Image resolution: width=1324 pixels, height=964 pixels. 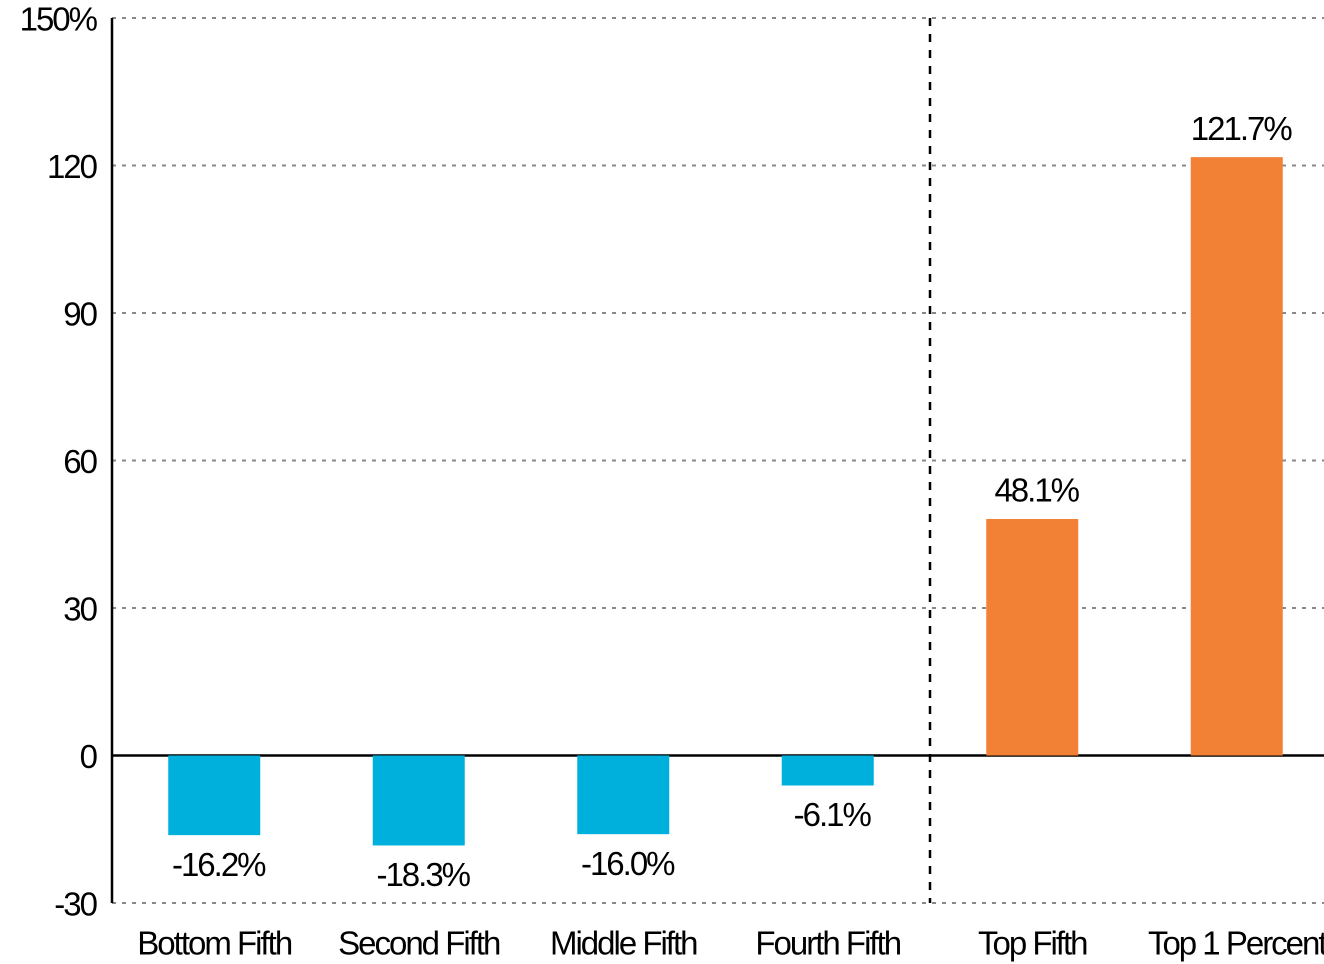 What do you see at coordinates (1032, 943) in the screenshot?
I see `x-tick-label: Top Fifth` at bounding box center [1032, 943].